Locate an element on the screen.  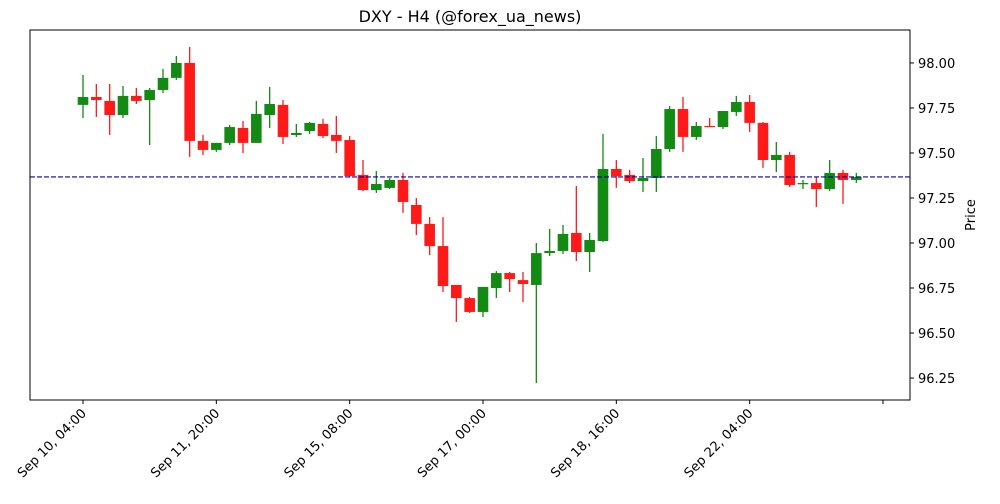
x-tick-label: Sep 10, 04:00 is located at coordinates (52, 443).